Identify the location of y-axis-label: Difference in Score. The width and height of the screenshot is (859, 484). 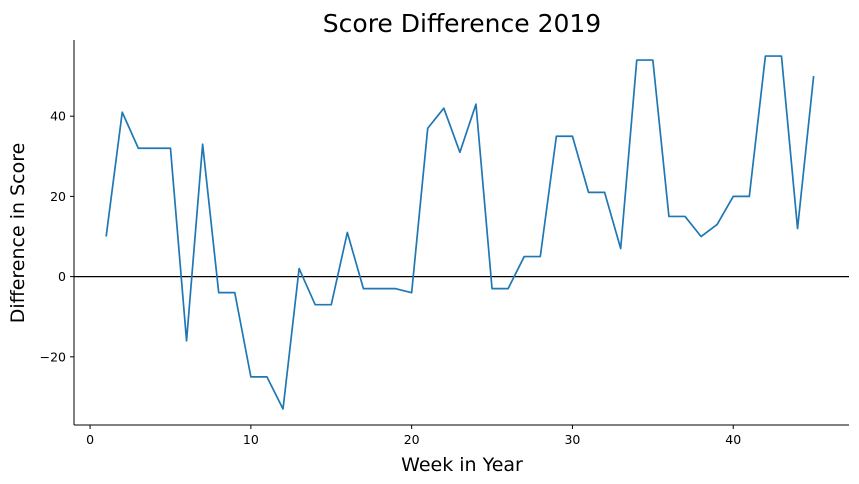
(18, 233).